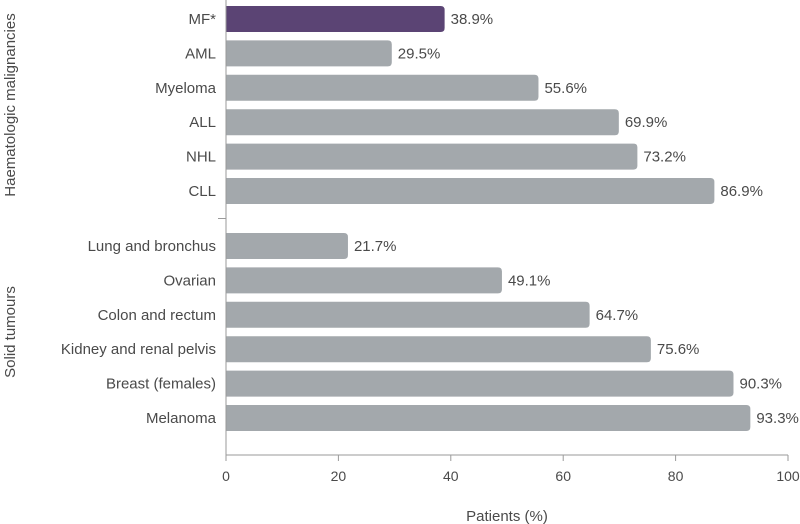  Describe the element at coordinates (760, 384) in the screenshot. I see `data-label: 90.3%` at that location.